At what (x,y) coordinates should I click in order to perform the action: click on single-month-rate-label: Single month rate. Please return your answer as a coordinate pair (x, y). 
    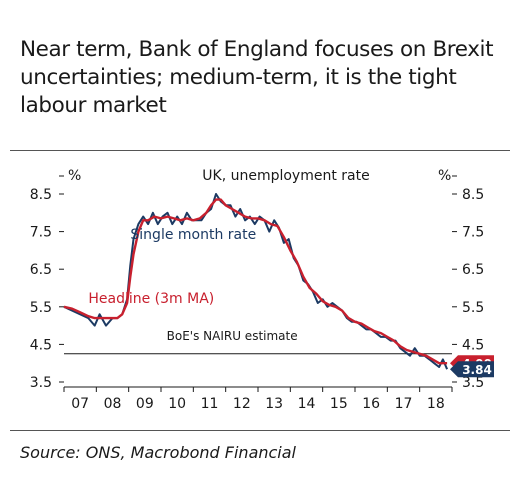
    Looking at the image, I should click on (193, 235).